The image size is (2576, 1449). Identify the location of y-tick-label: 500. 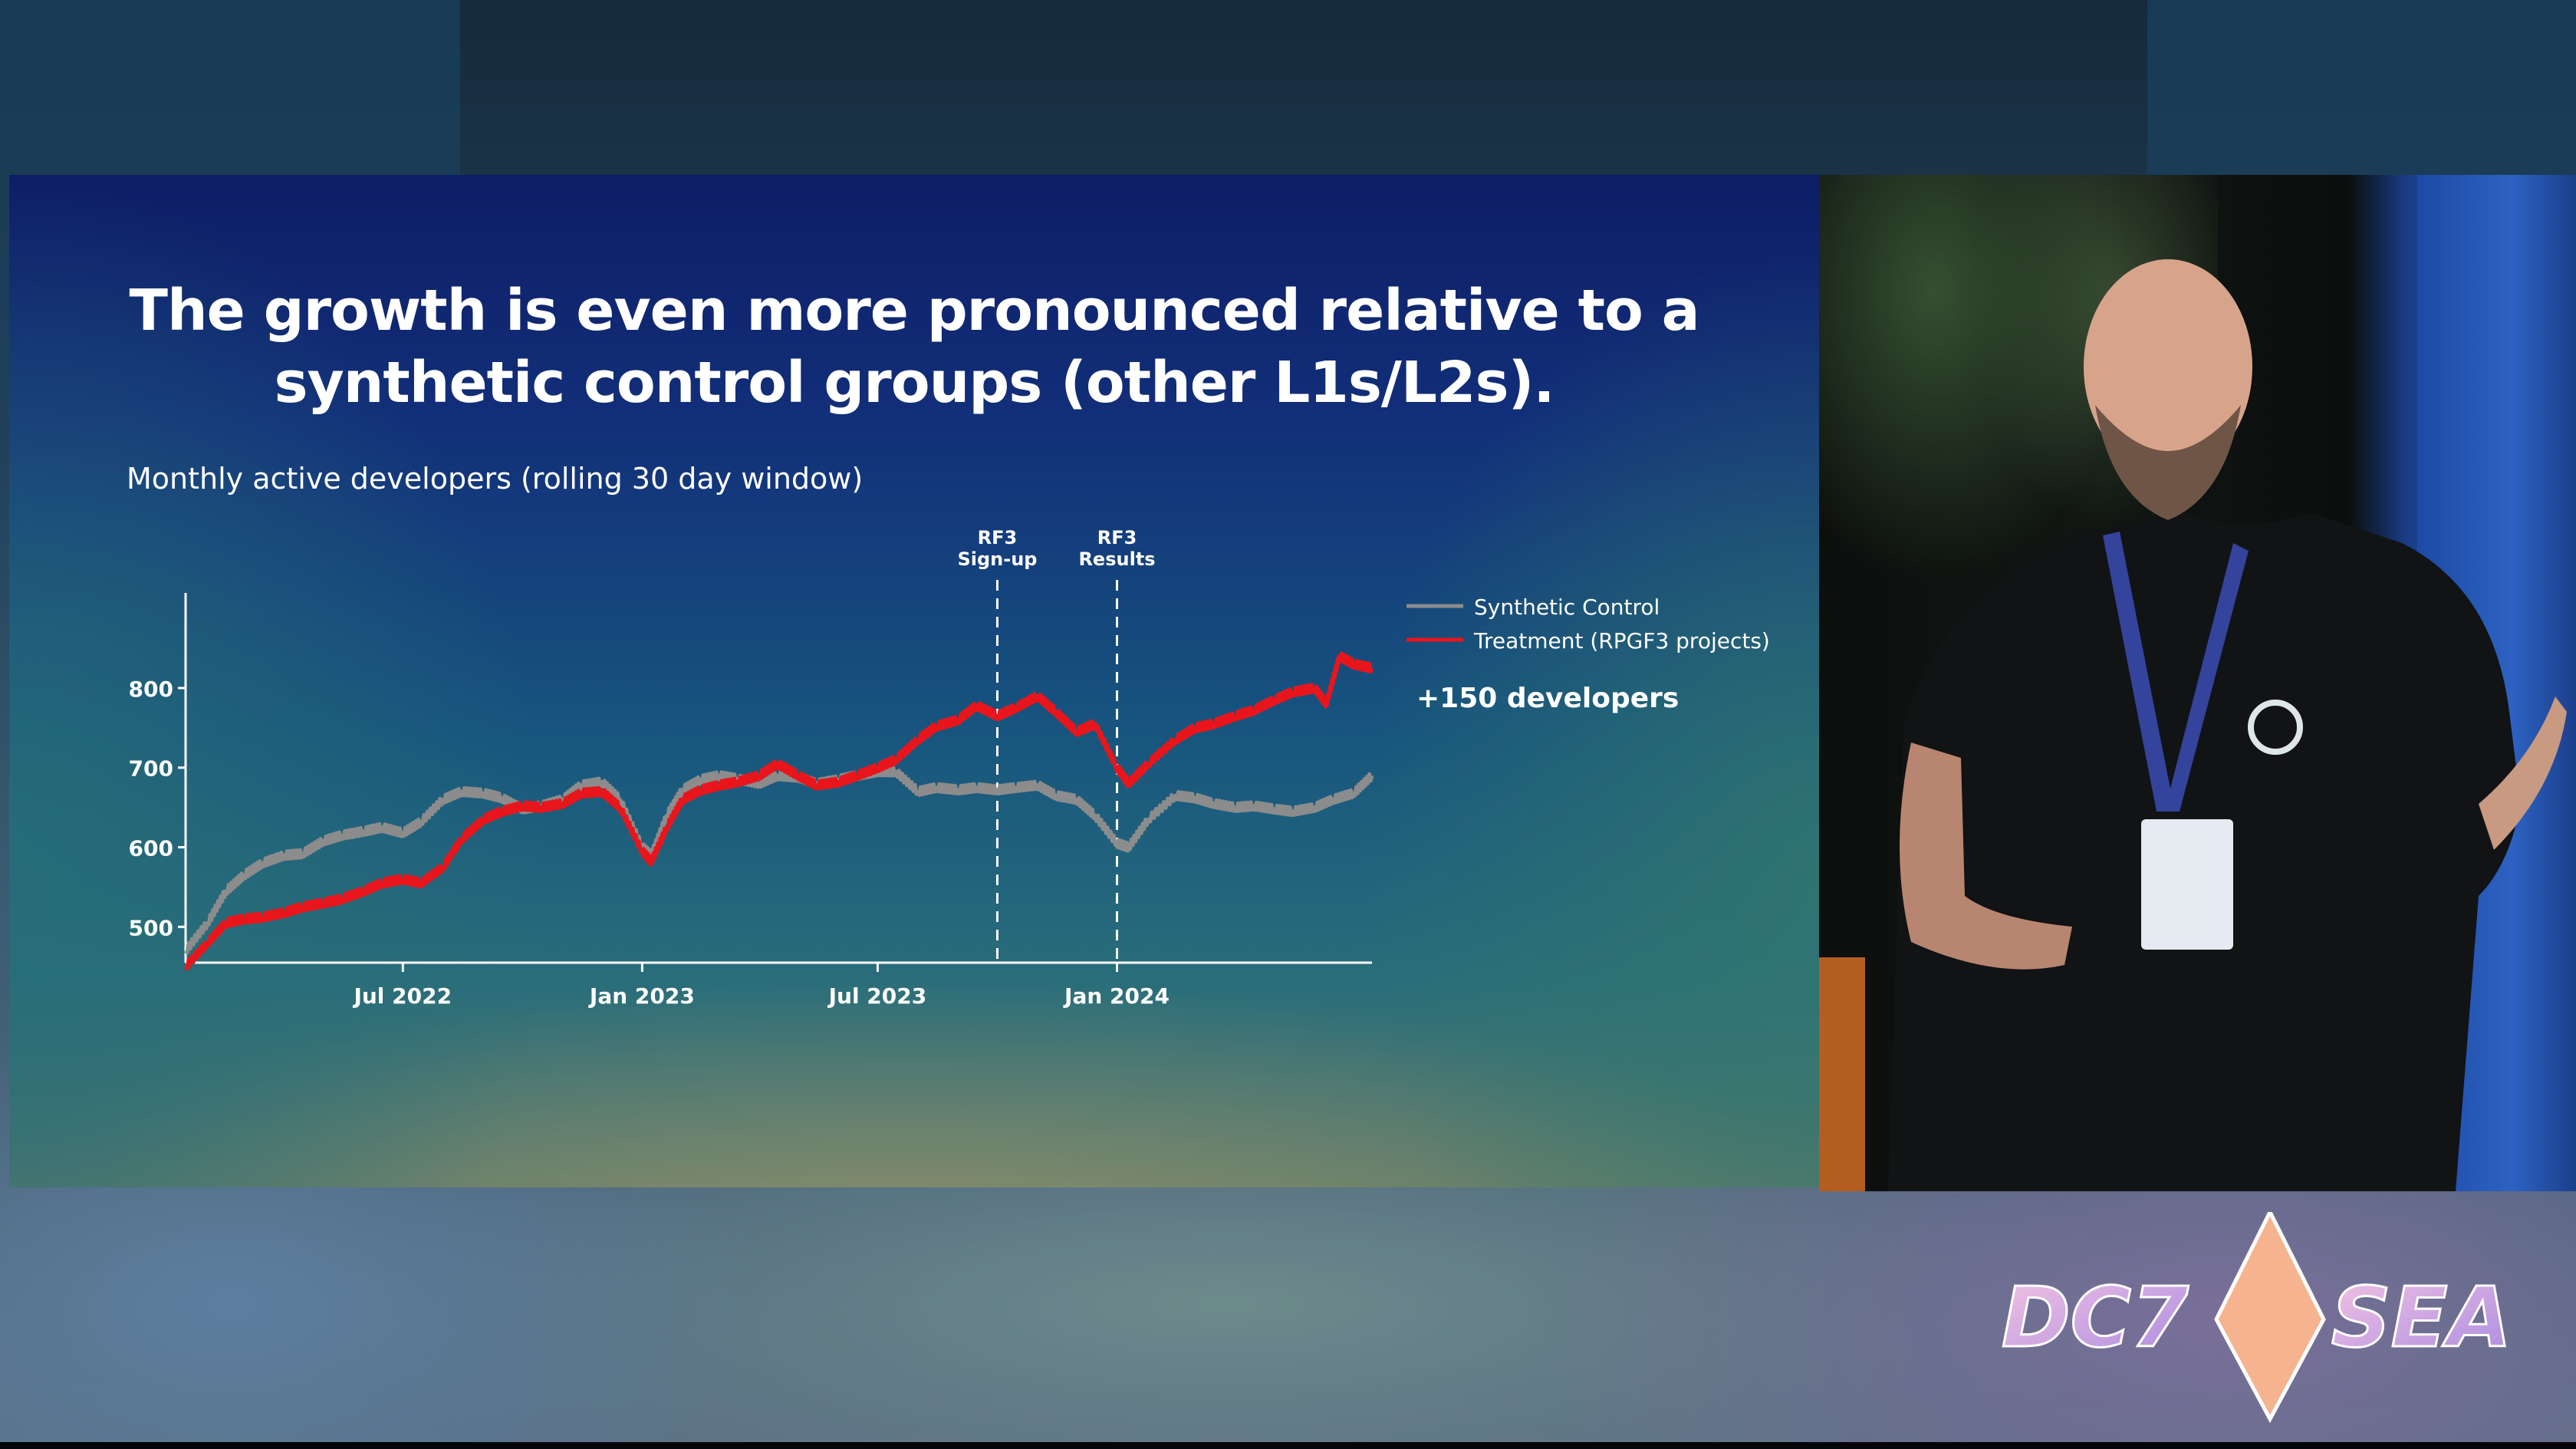
(151, 927).